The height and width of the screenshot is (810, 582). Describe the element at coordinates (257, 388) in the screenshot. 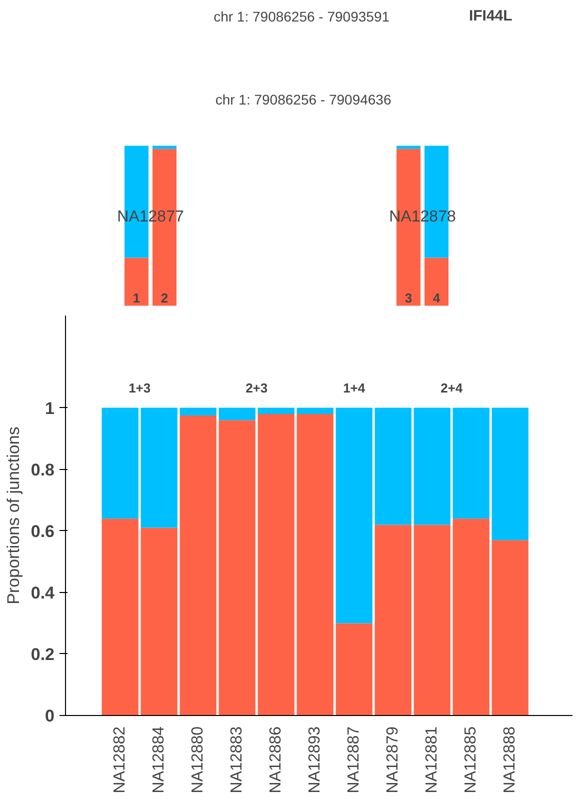

I see `annotation: 2+3` at that location.